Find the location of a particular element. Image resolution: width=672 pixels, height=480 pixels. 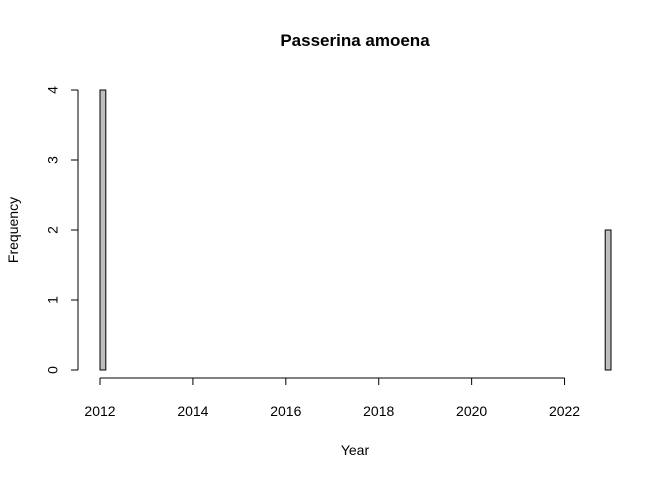

y-tick-label: 0 is located at coordinates (53, 370).